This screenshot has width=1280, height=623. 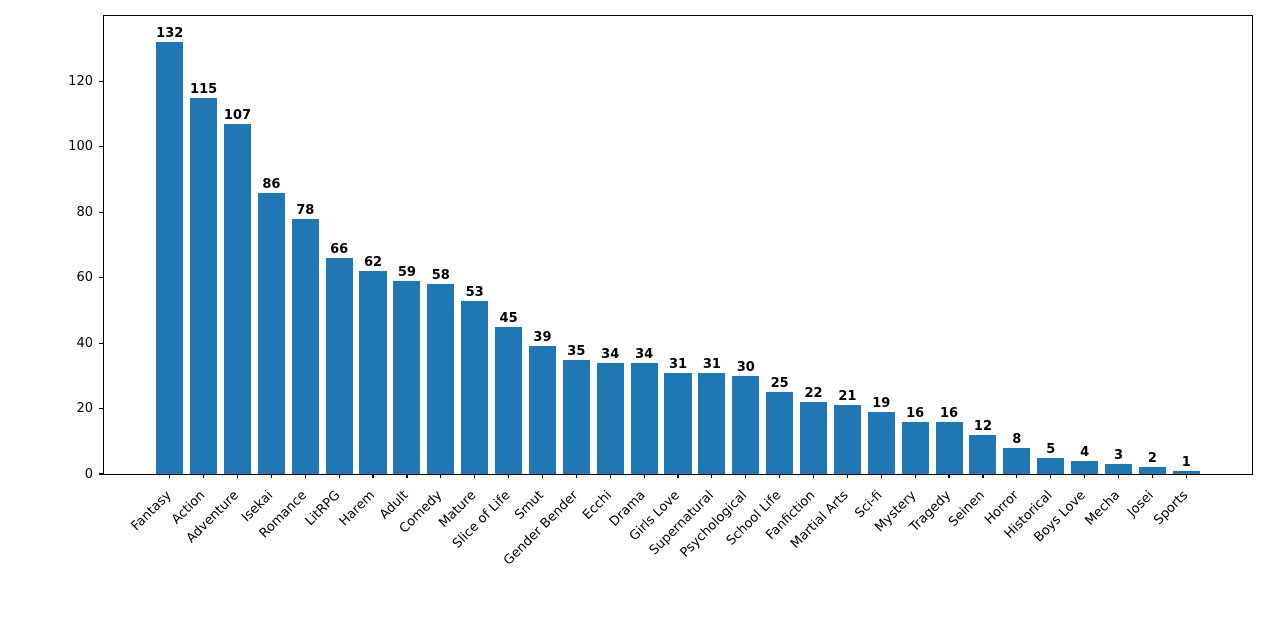 What do you see at coordinates (1103, 508) in the screenshot?
I see `x-tick-label: Mecha` at bounding box center [1103, 508].